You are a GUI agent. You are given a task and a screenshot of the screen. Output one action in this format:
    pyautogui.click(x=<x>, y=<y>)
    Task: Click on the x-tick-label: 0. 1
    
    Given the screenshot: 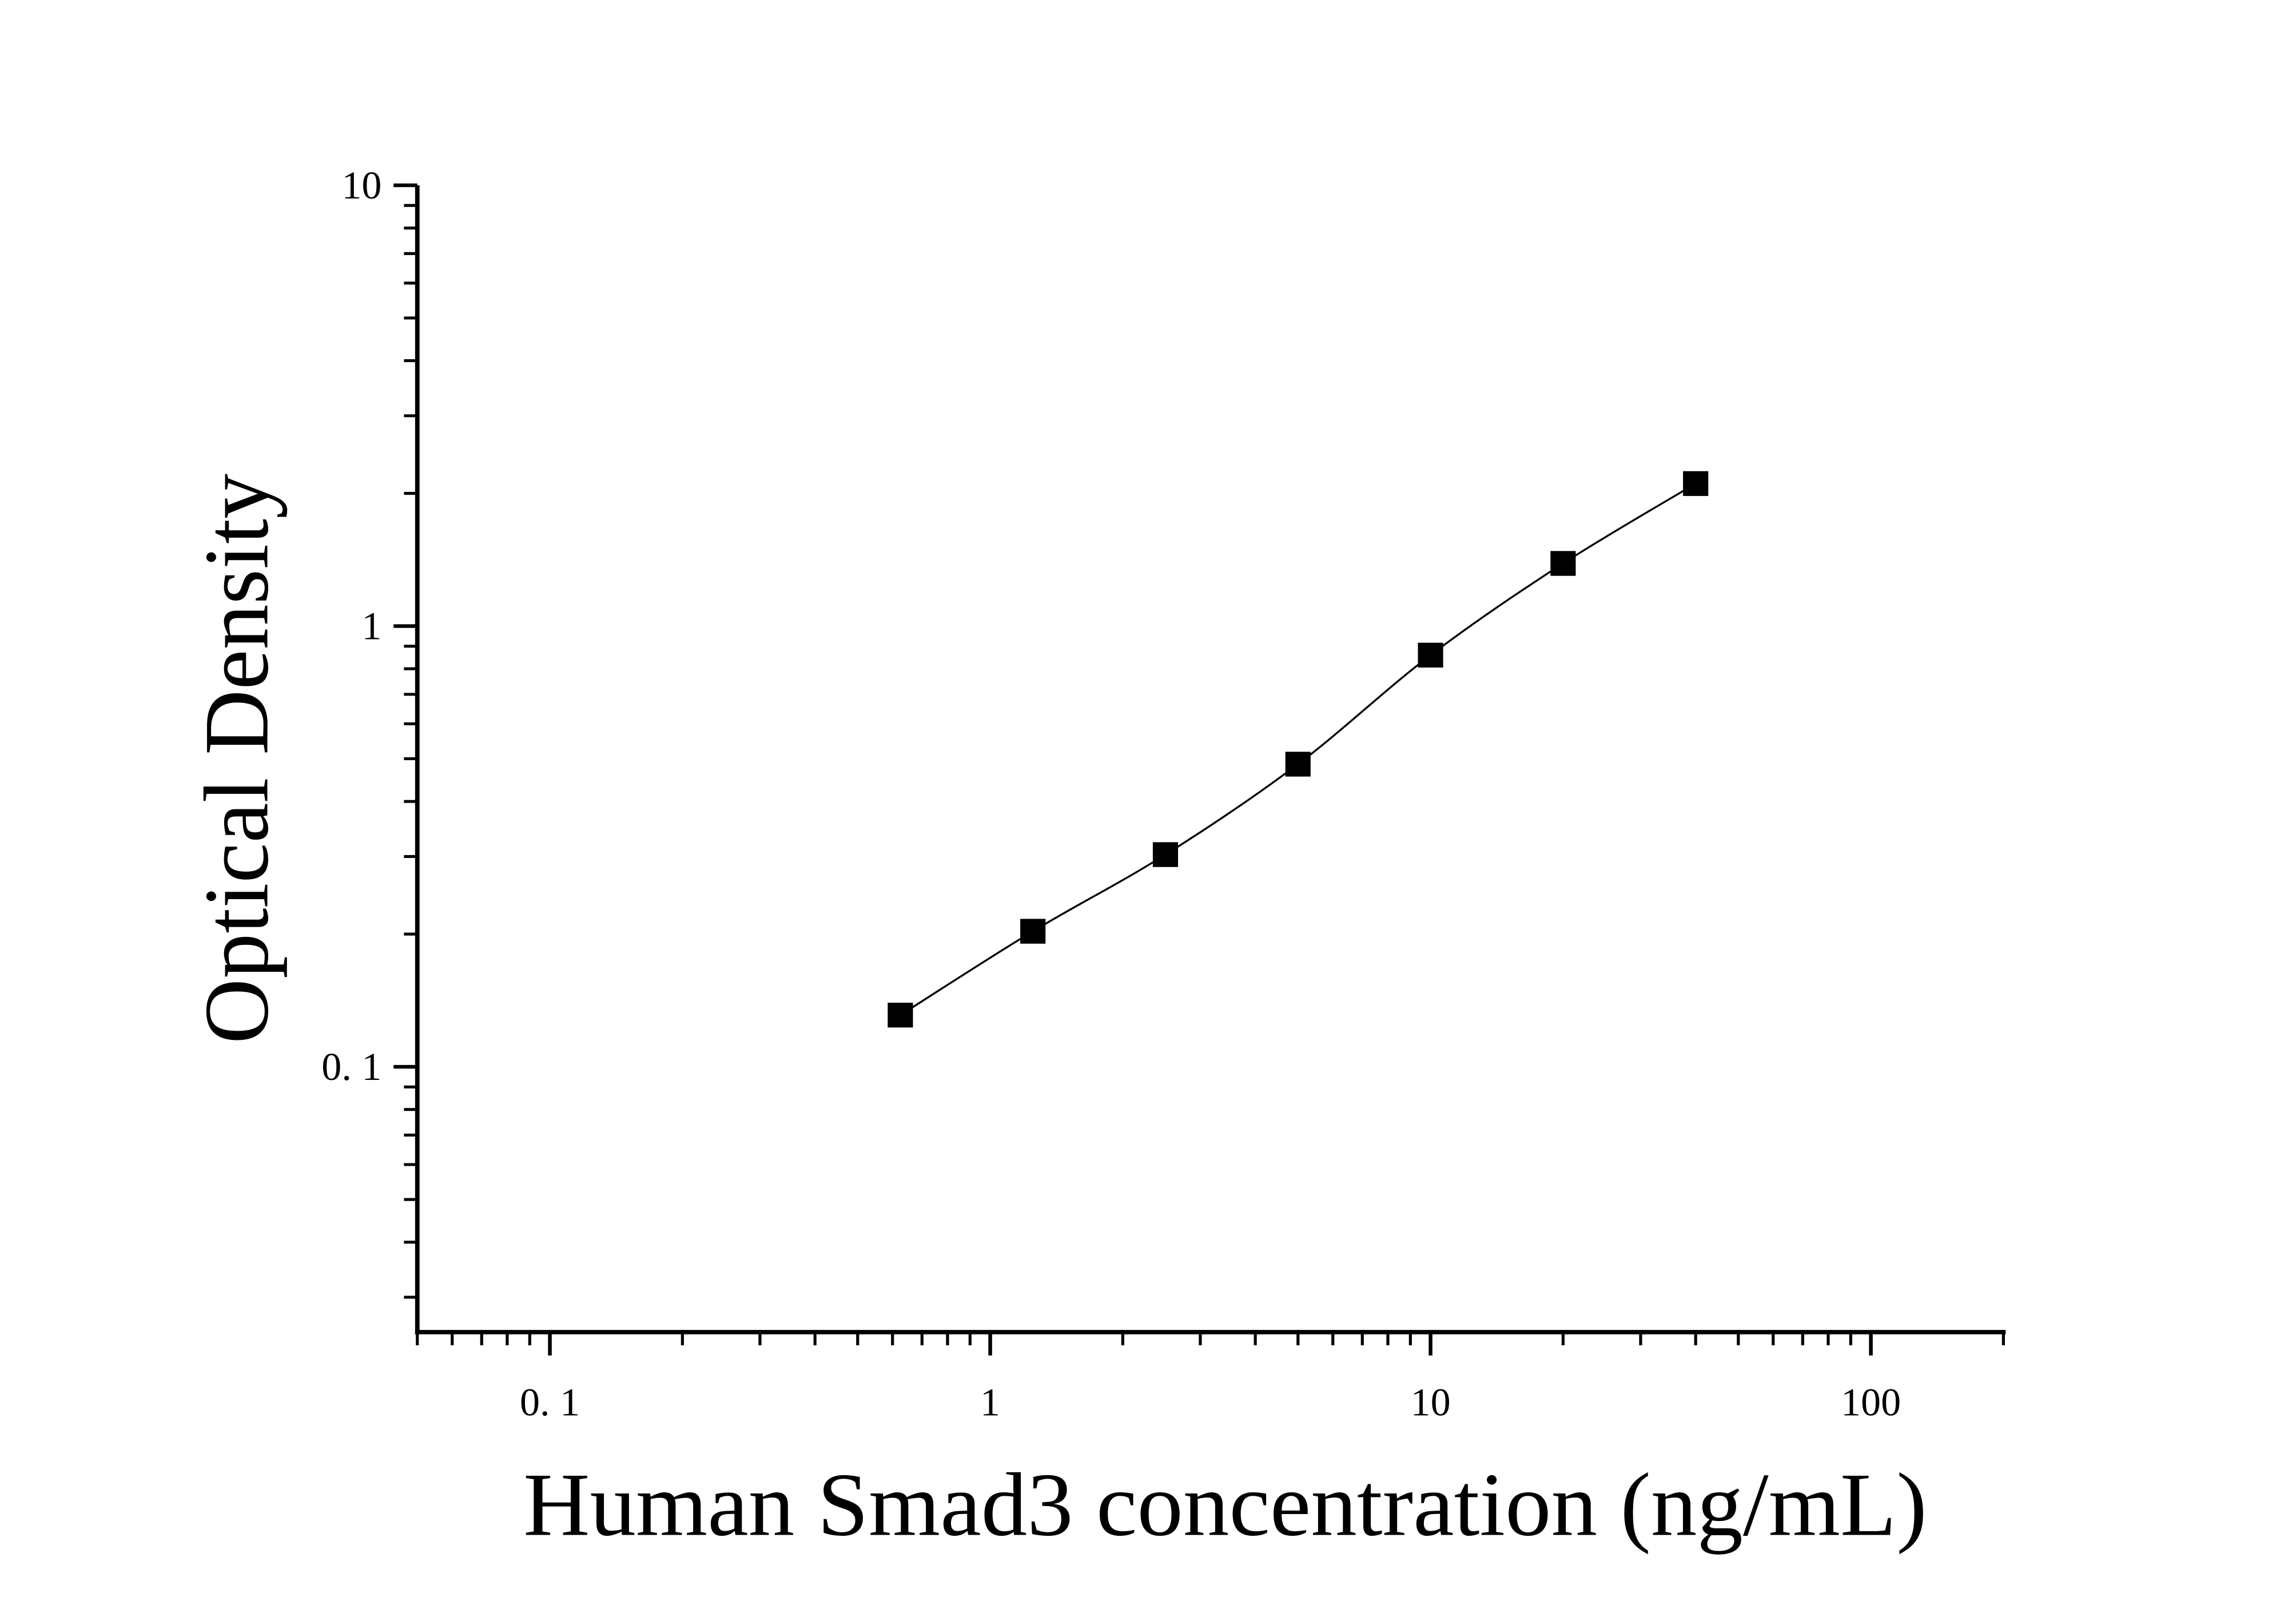 What is the action you would take?
    pyautogui.click(x=550, y=1402)
    